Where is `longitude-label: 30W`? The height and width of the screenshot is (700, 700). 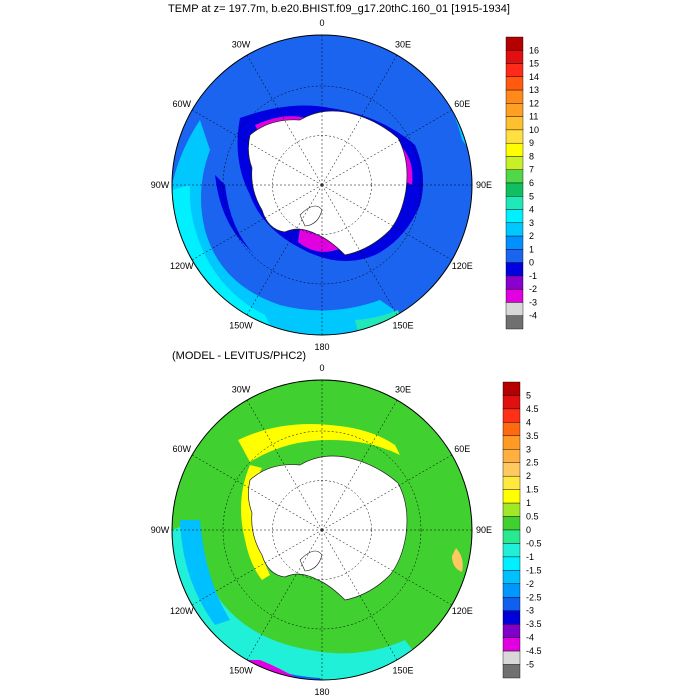
longitude-label: 30W is located at coordinates (241, 45).